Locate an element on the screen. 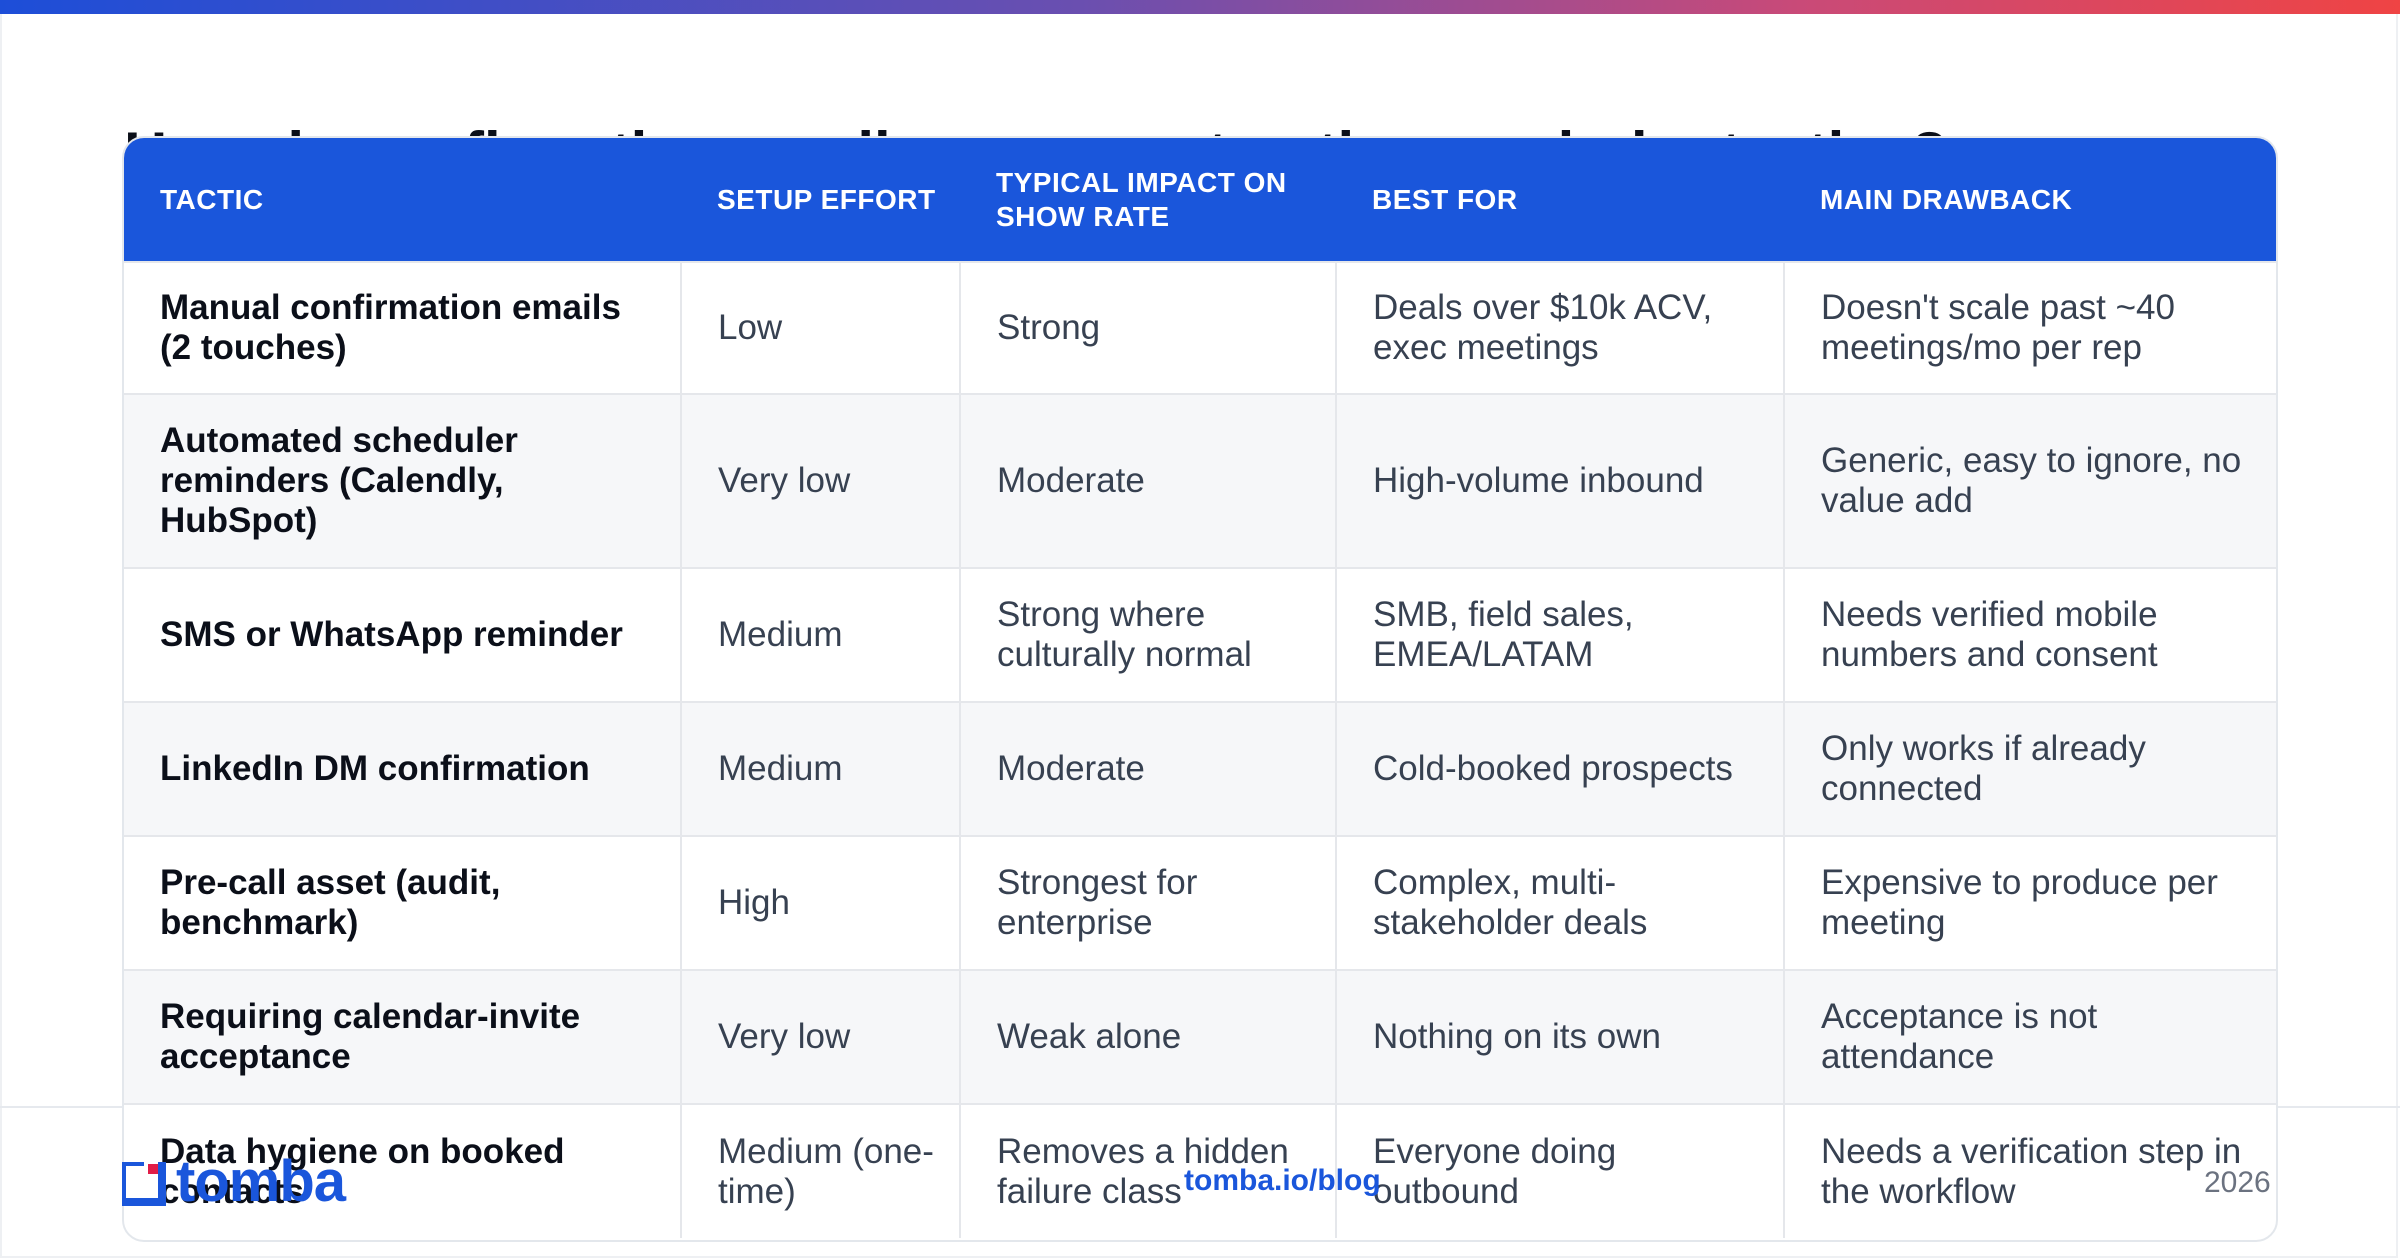 Image resolution: width=2400 pixels, height=1260 pixels. cell-tactic: Requiring calendar-invite acceptance is located at coordinates (403, 1036).